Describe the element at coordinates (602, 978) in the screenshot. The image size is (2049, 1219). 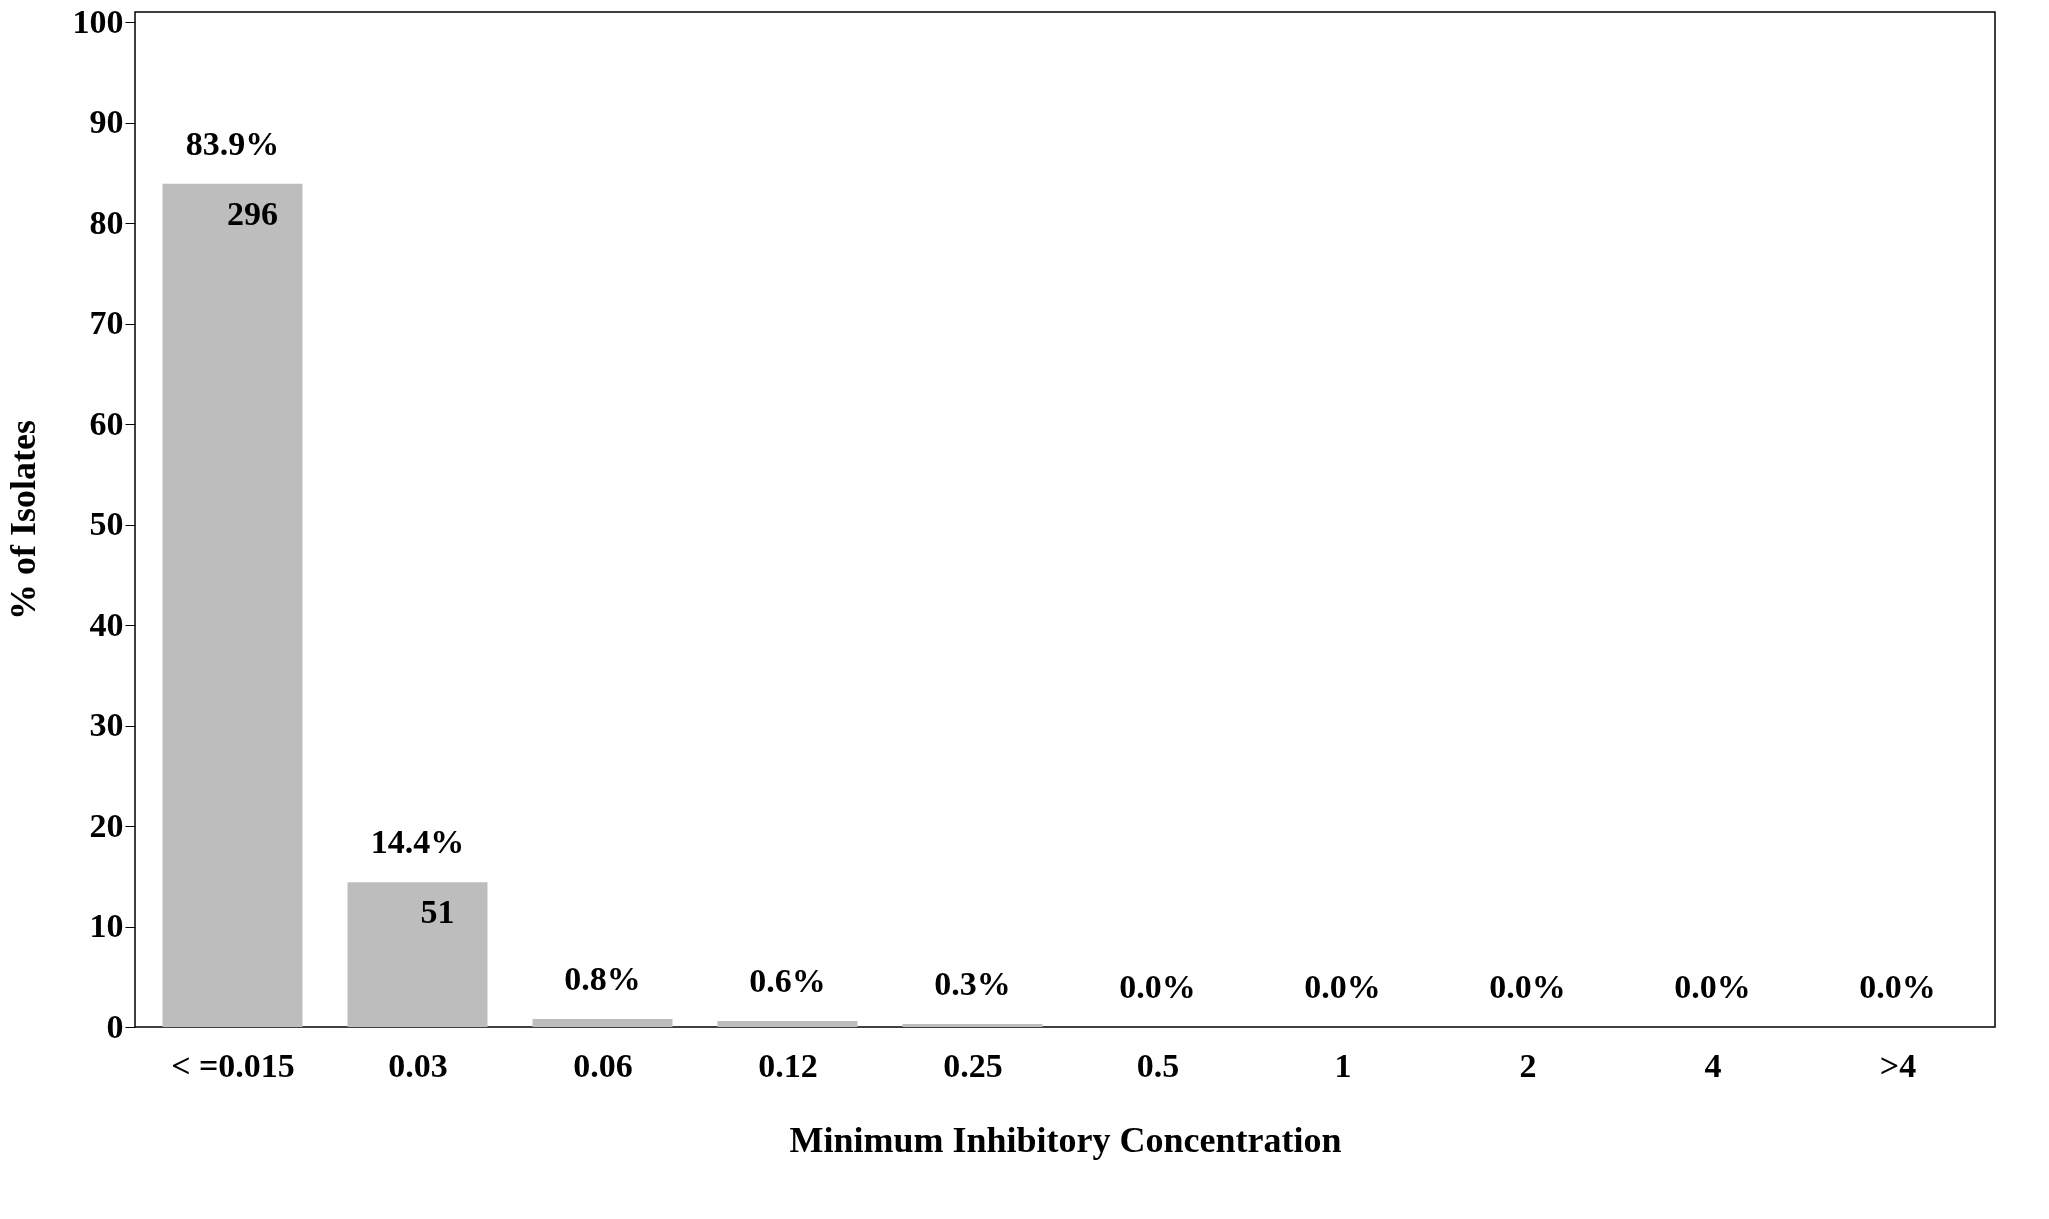
I see `data-label: 0.8%` at that location.